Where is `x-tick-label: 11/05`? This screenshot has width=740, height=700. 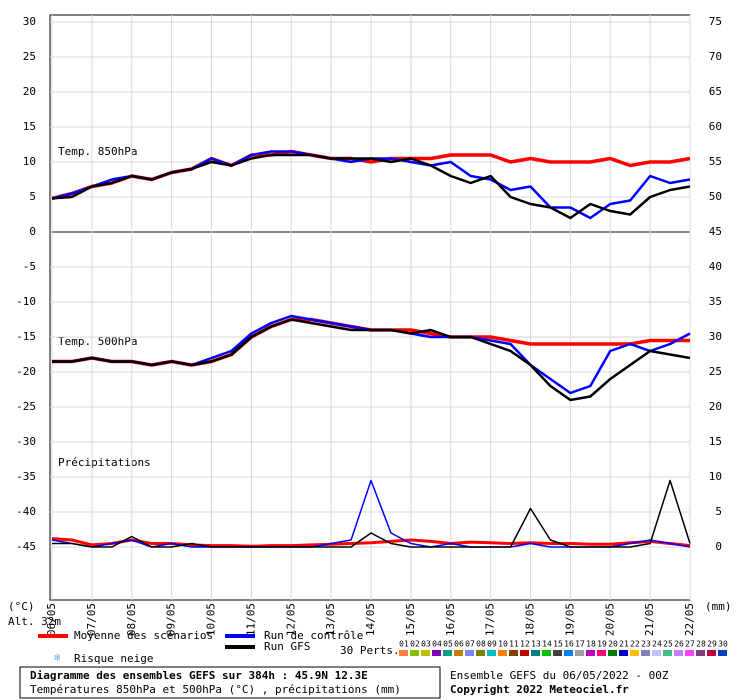 x-tick-label: 11/05 is located at coordinates (250, 619).